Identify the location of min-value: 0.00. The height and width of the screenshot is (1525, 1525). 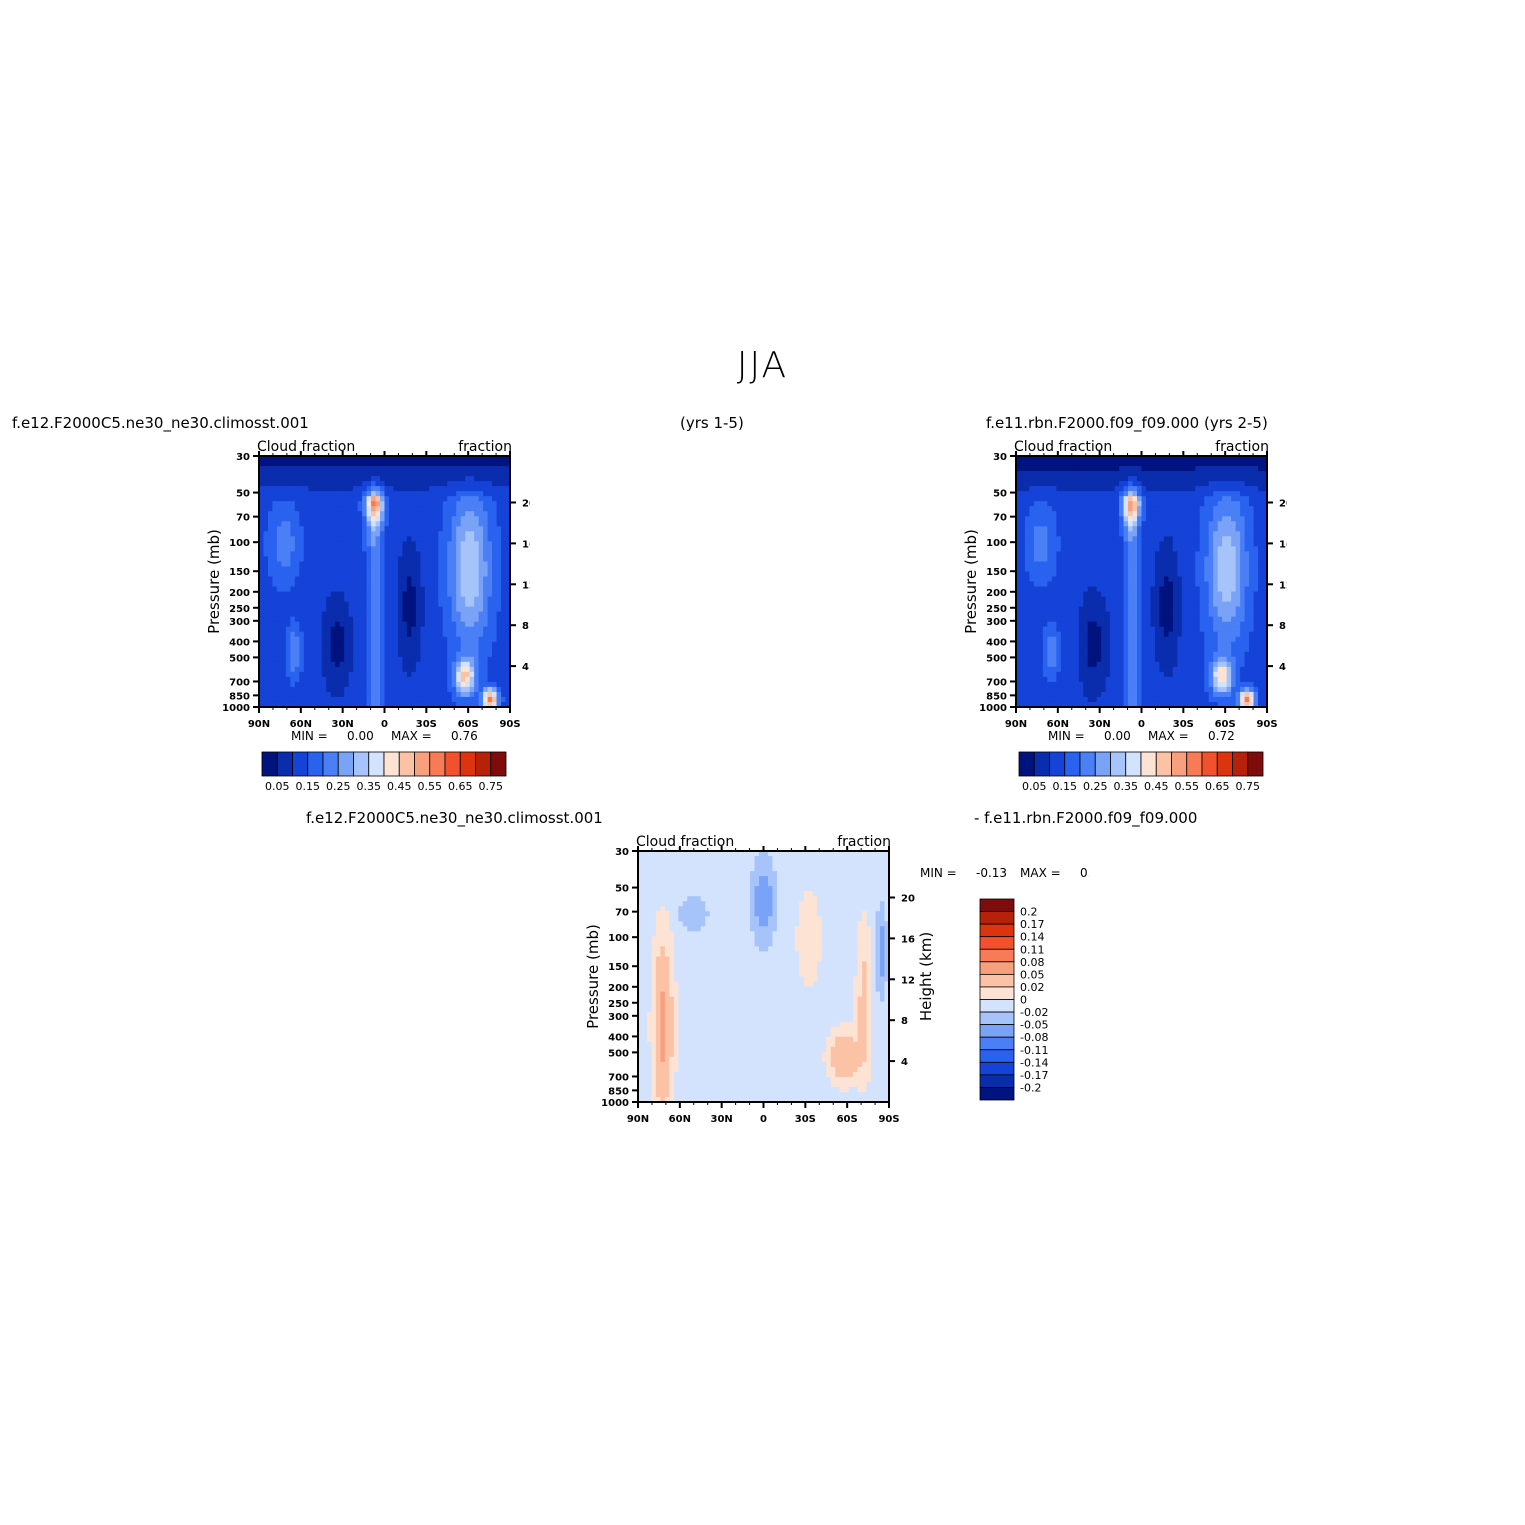
(360, 736).